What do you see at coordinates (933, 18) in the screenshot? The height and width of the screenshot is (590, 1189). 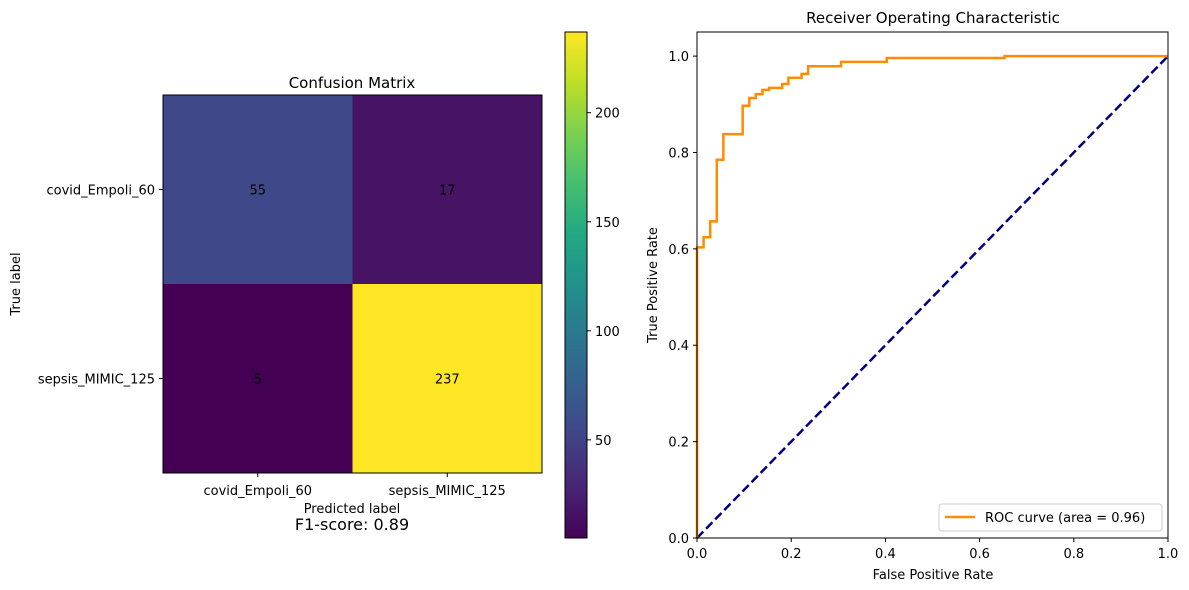 I see `roc-title: Receiver Operating Characteristic` at bounding box center [933, 18].